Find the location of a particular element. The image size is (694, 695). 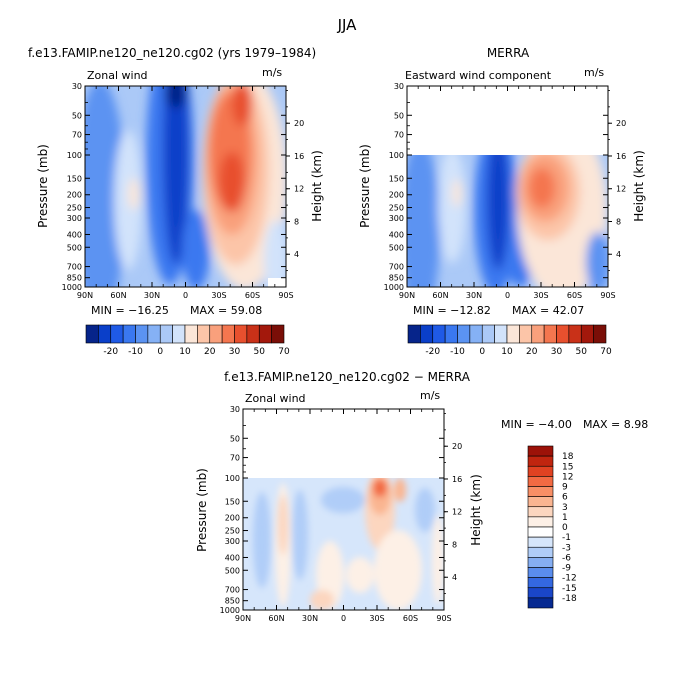

panel-difference-y2label: Height (km) is located at coordinates (476, 509).